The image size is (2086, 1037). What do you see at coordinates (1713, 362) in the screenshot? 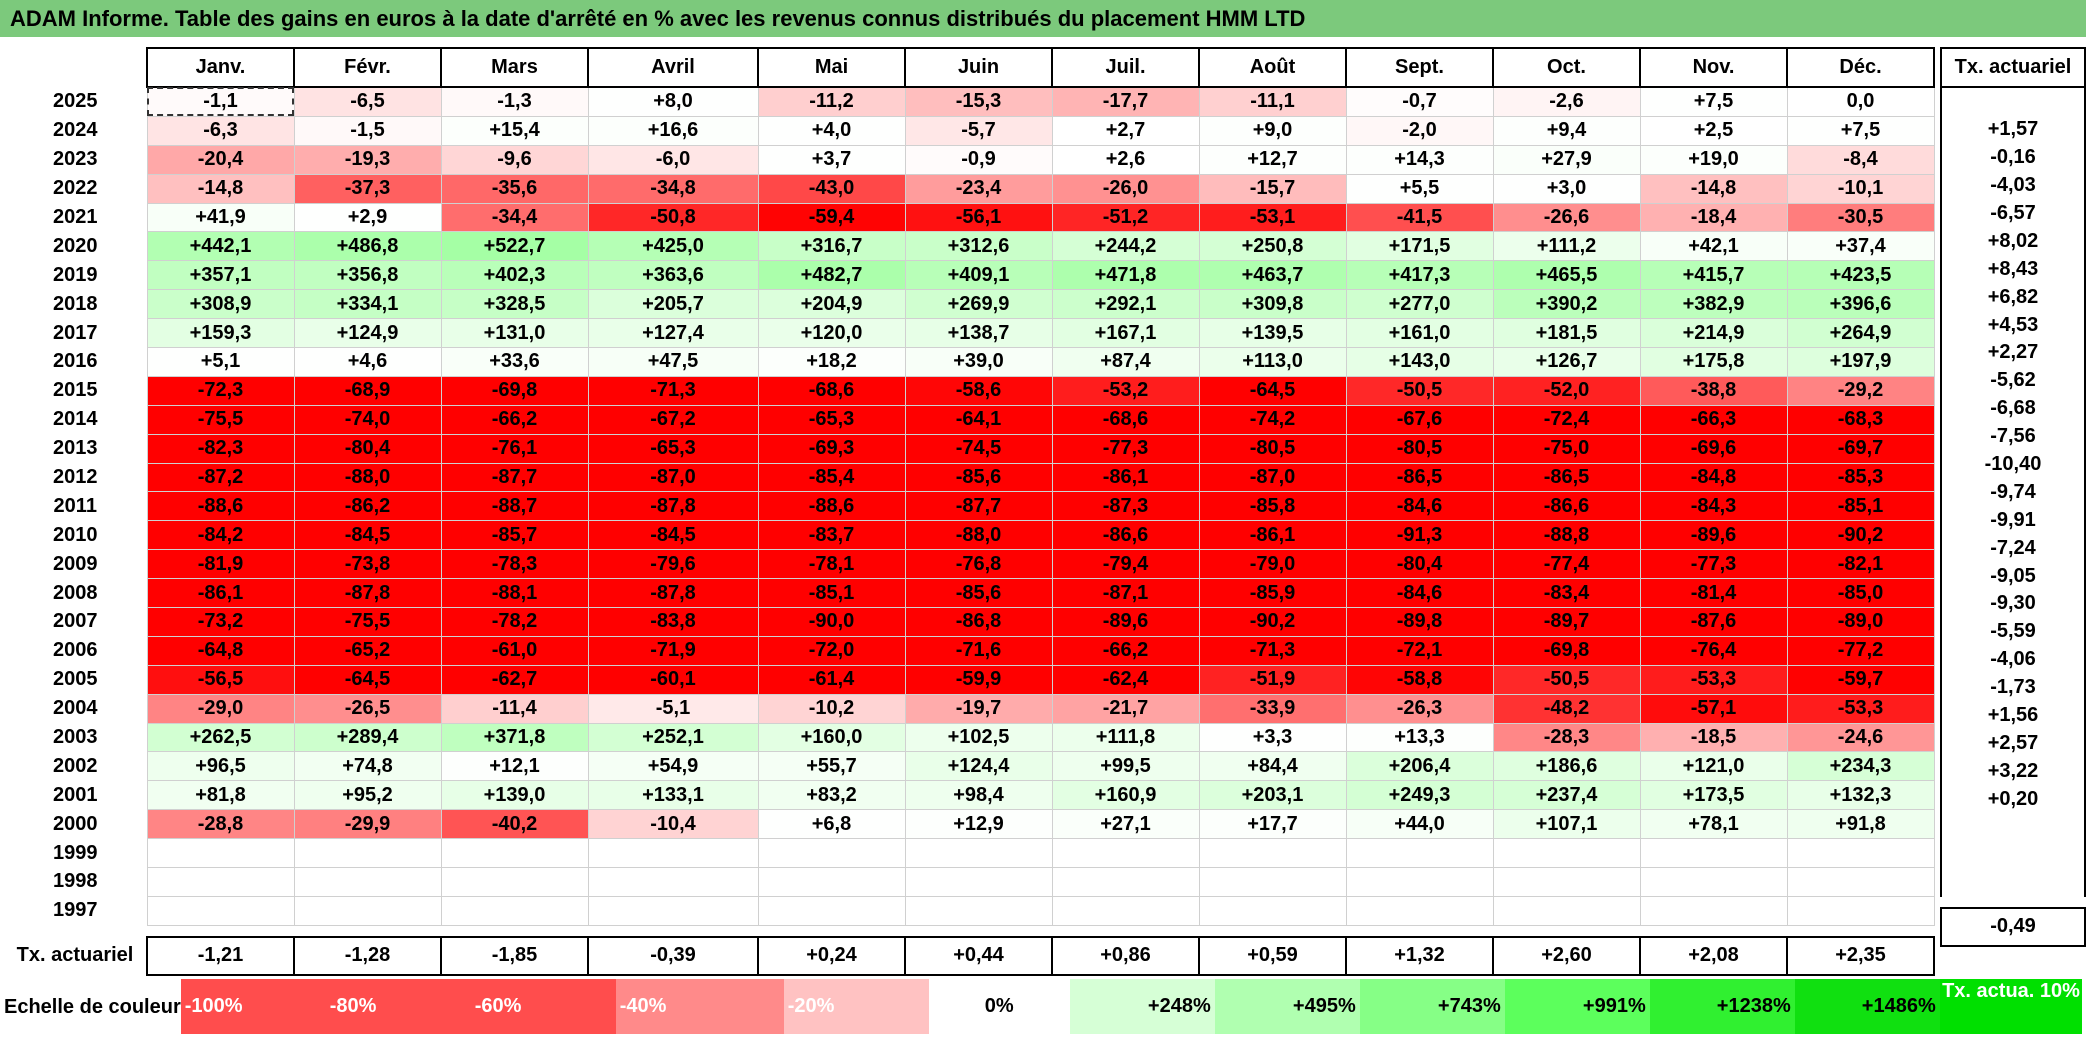
I see `gain-cell: +175,8` at bounding box center [1713, 362].